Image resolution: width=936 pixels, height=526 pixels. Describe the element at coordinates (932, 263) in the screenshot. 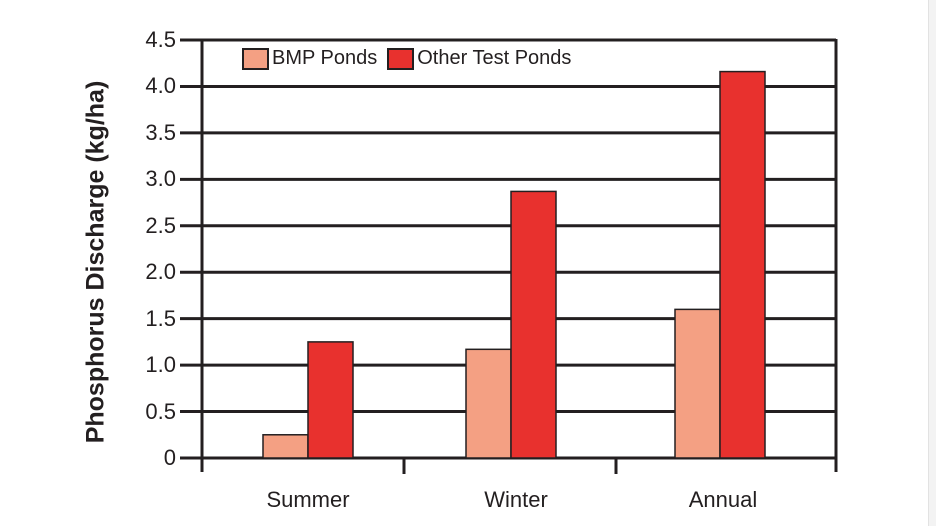

I see `page-edge` at that location.